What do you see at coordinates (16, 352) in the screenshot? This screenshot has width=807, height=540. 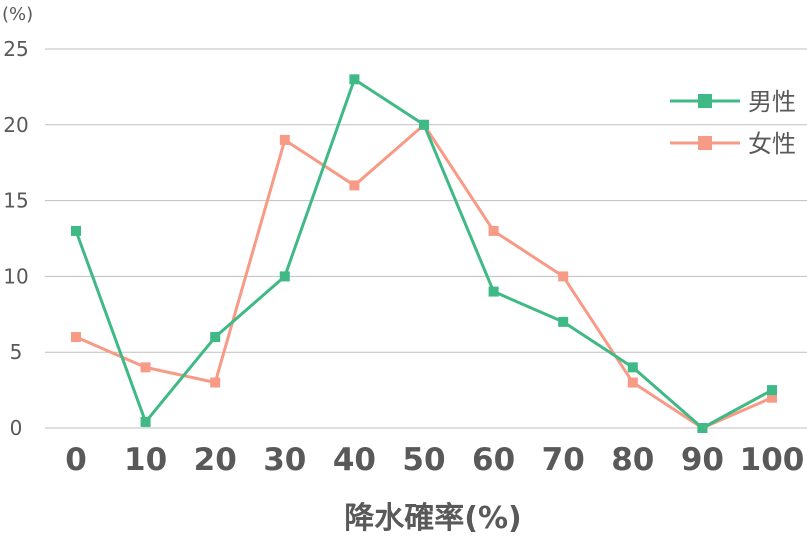 I see `y-tick-label: 5` at bounding box center [16, 352].